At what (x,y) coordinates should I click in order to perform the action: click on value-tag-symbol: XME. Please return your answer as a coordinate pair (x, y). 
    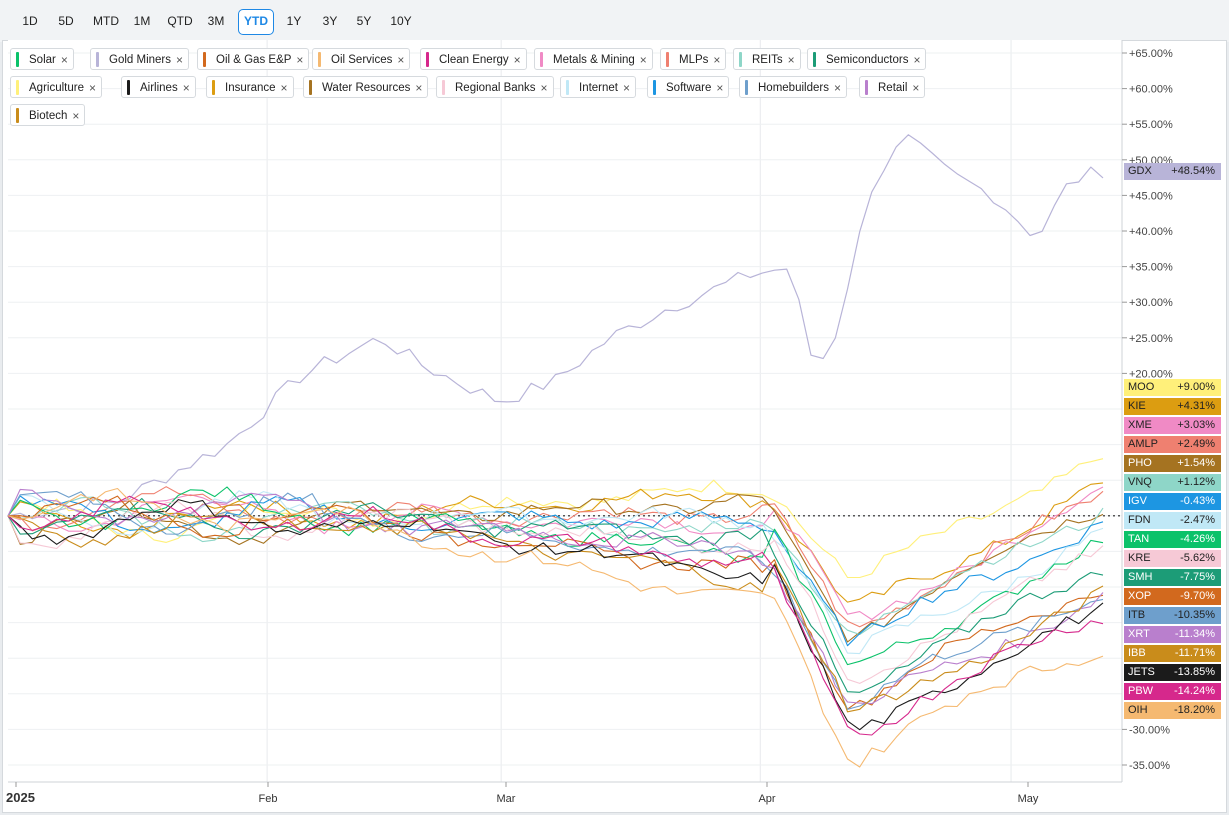
    Looking at the image, I should click on (1140, 425).